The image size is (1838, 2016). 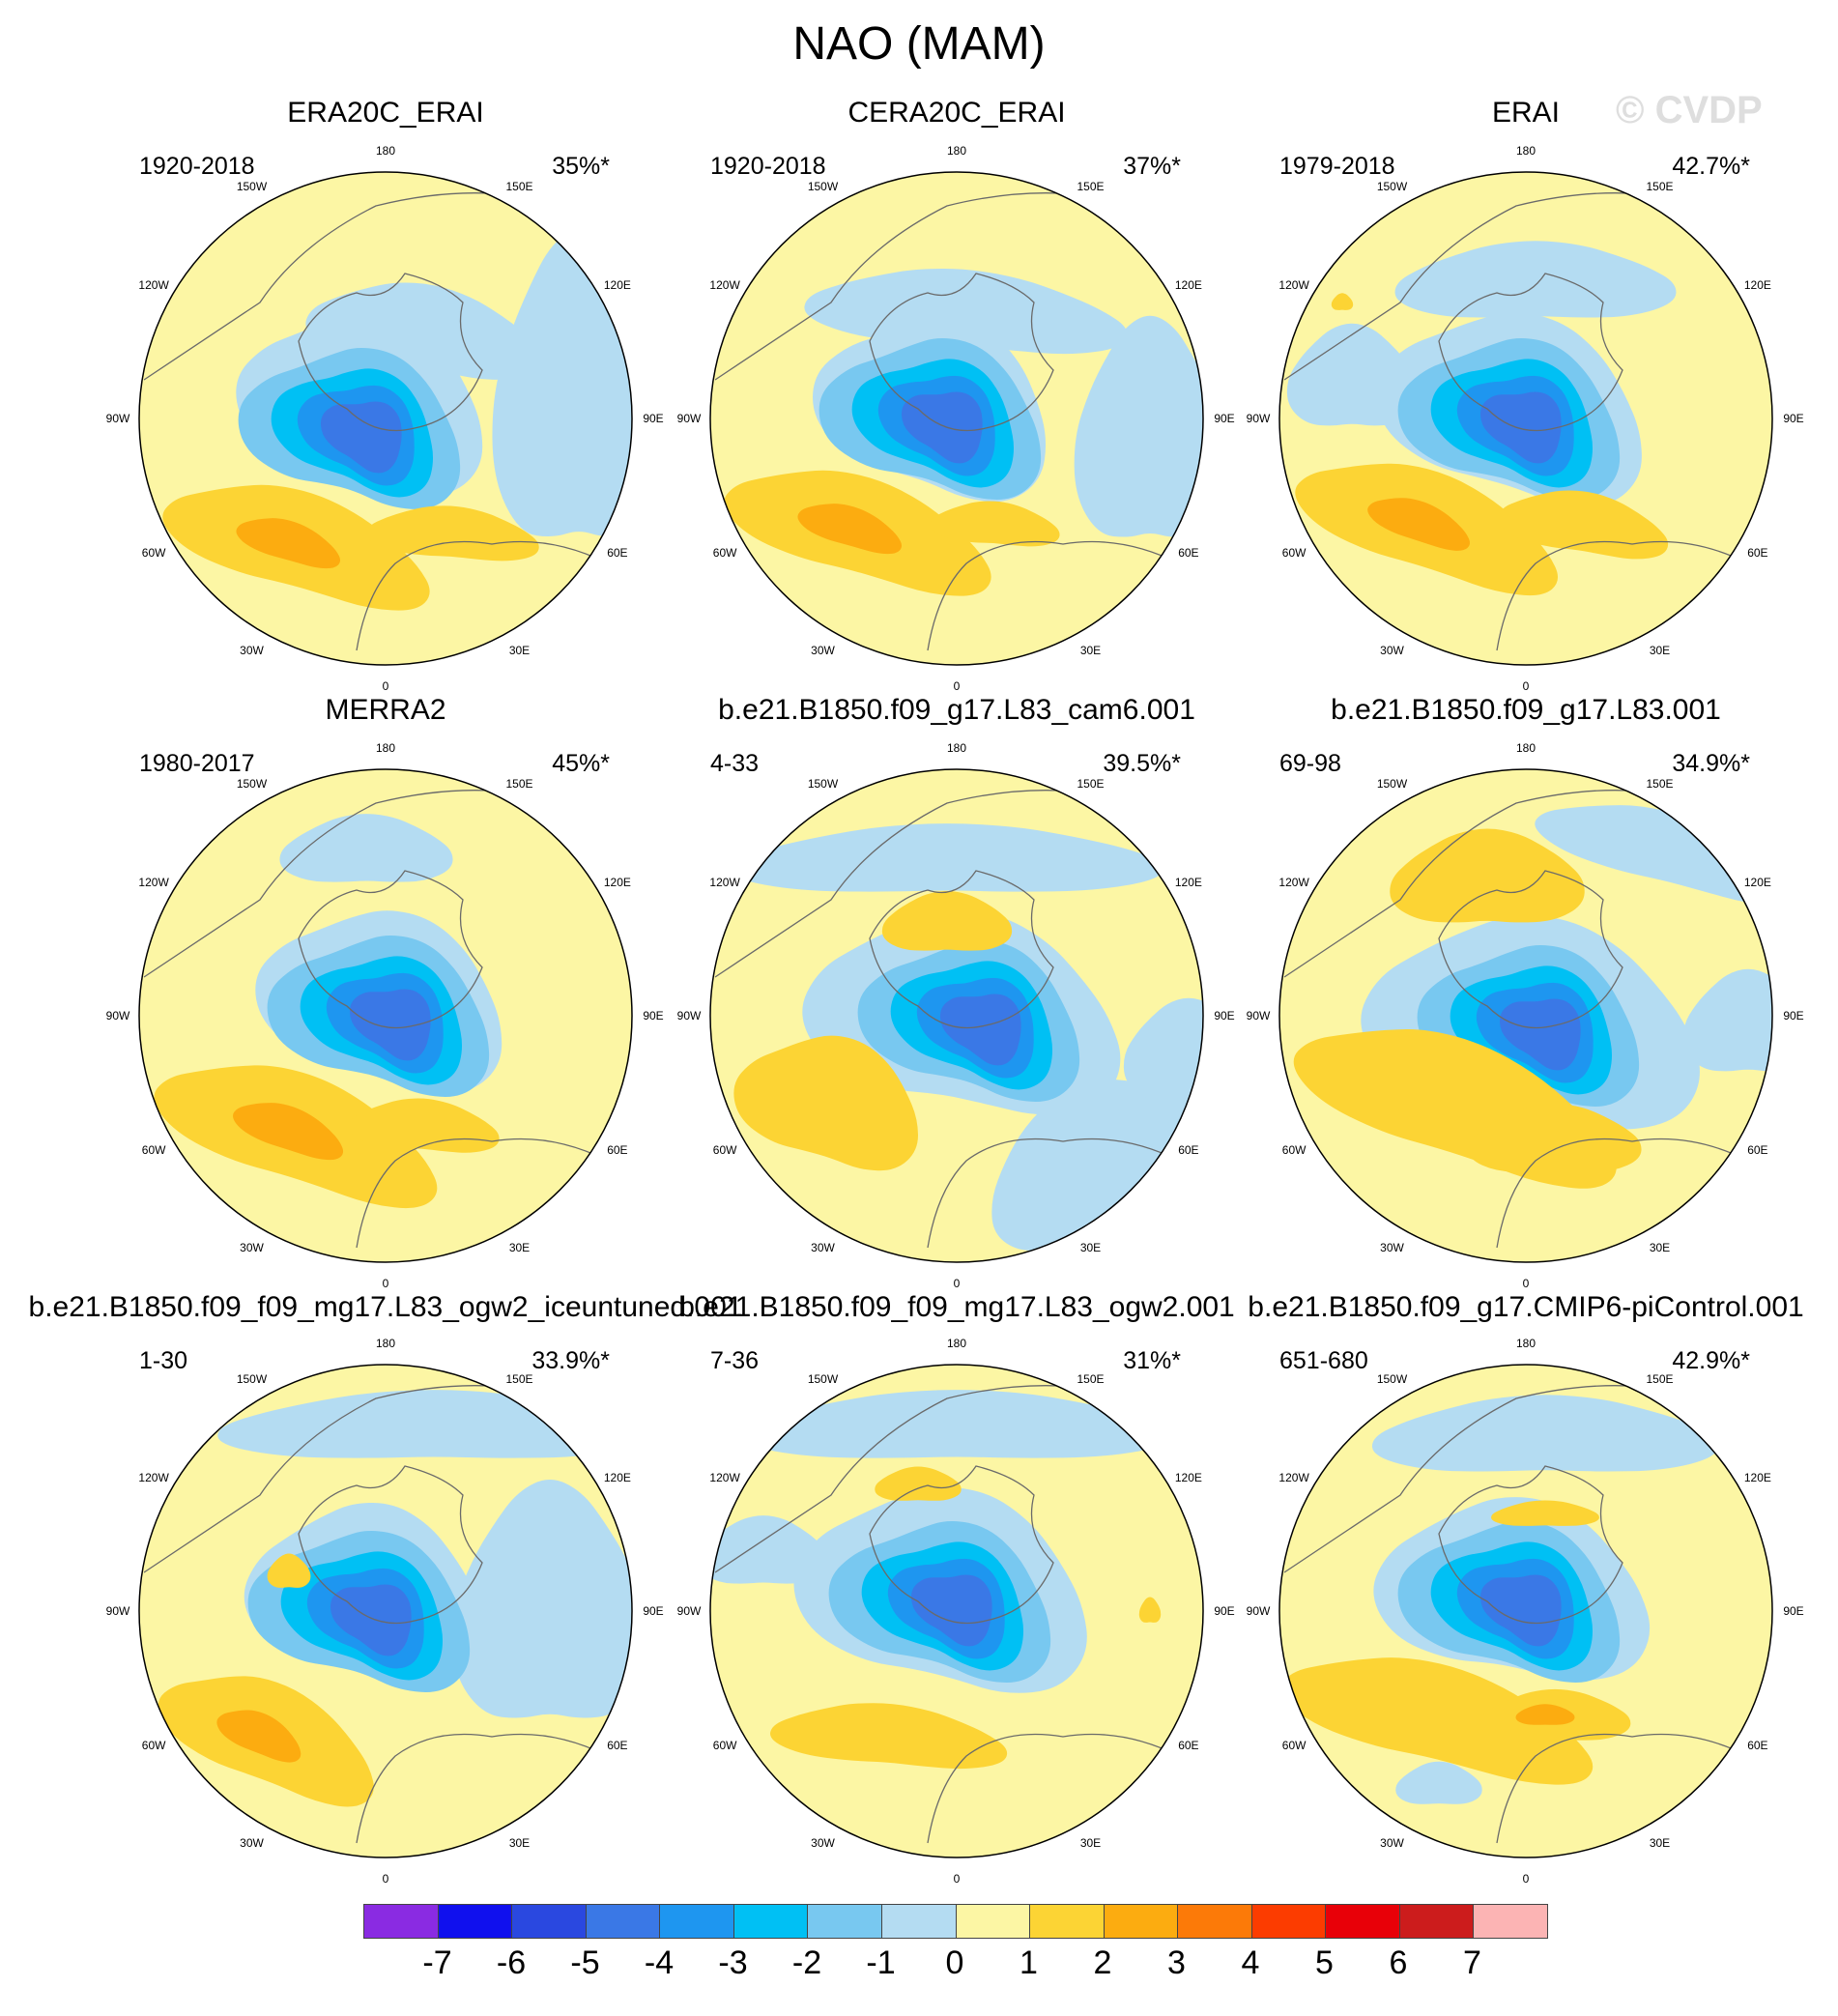 What do you see at coordinates (957, 1307) in the screenshot?
I see `panel-title: b.e21.B1850.f09_f09_mg17.L83_ogw2.001` at bounding box center [957, 1307].